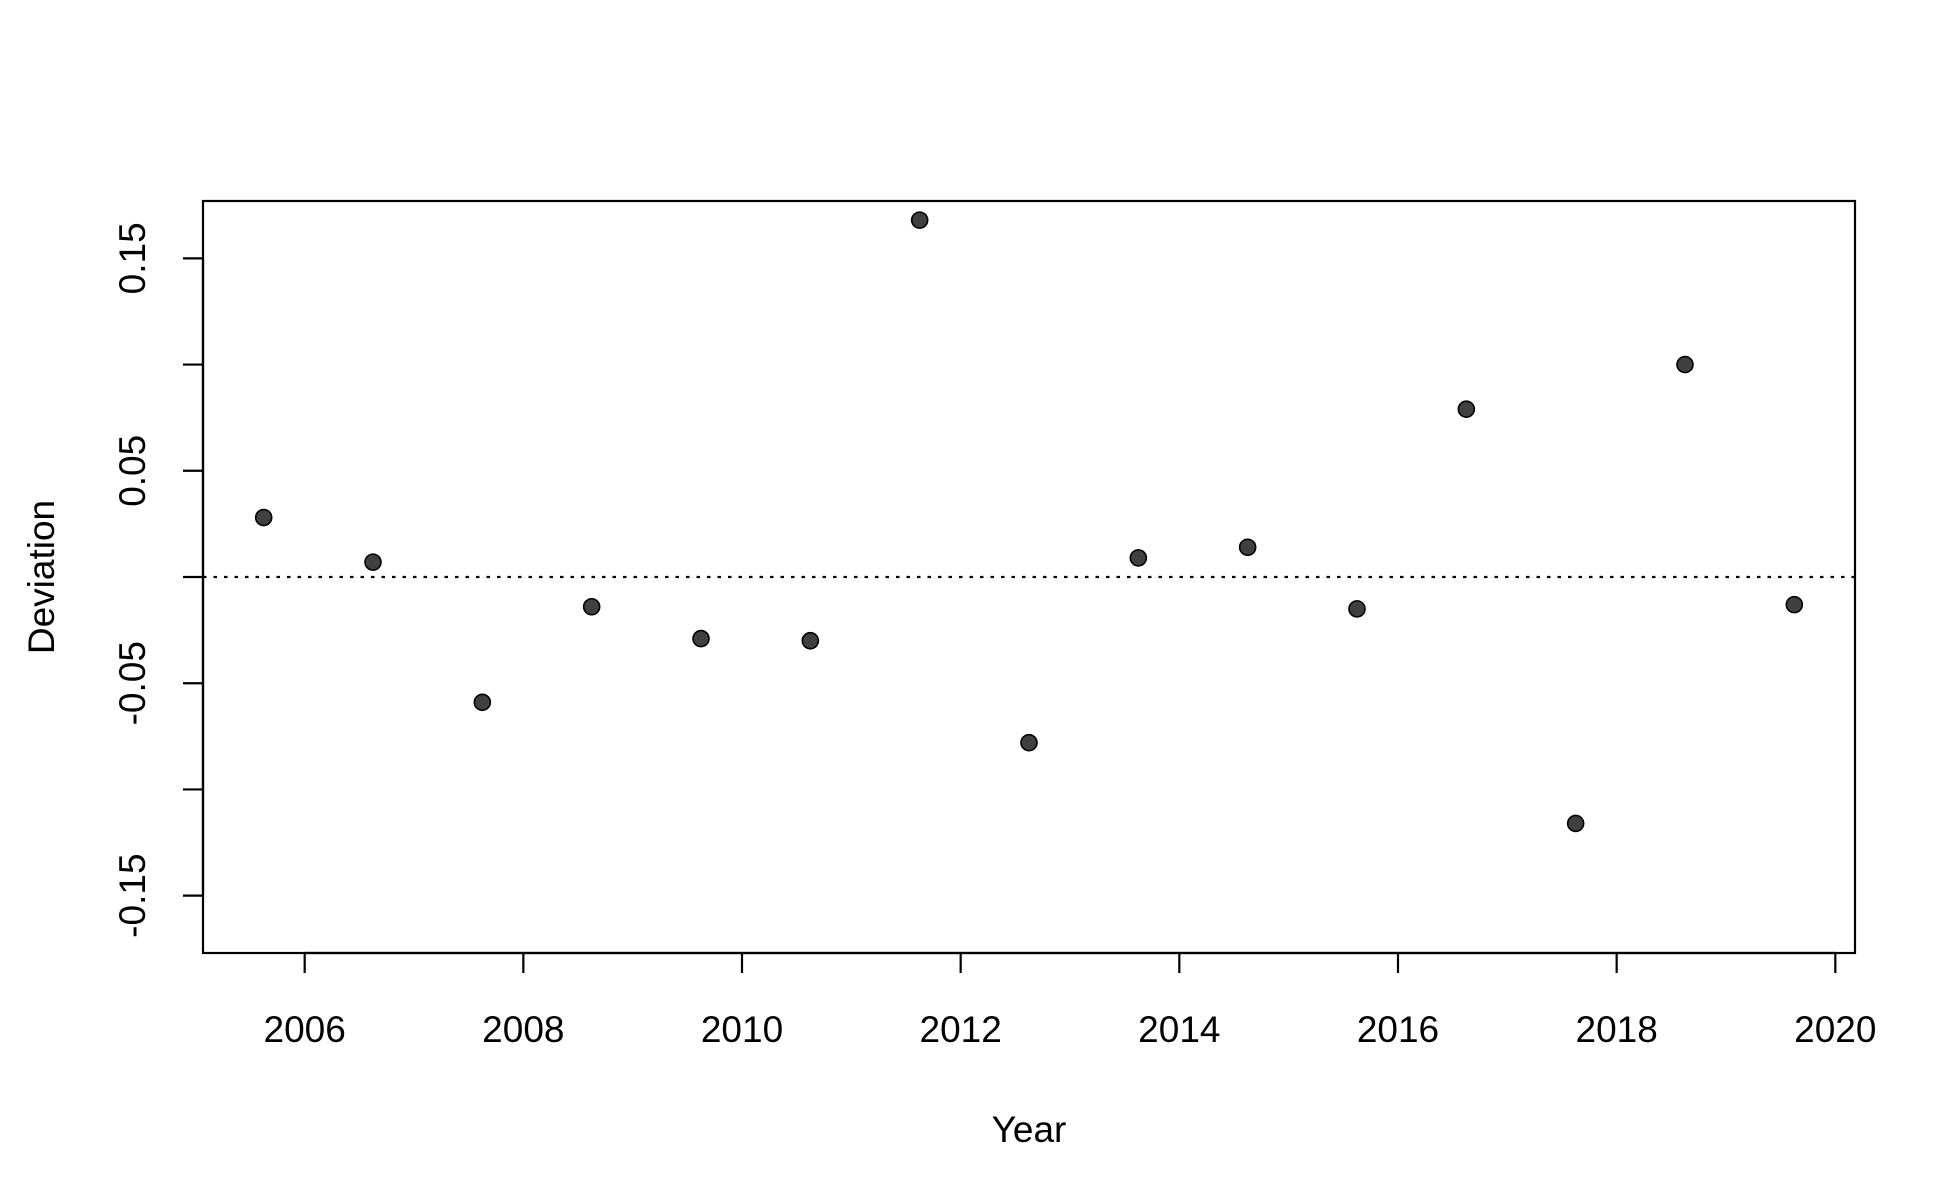 The image size is (1950, 1200). Describe the element at coordinates (1835, 1029) in the screenshot. I see `x-tick-label: 2020` at that location.